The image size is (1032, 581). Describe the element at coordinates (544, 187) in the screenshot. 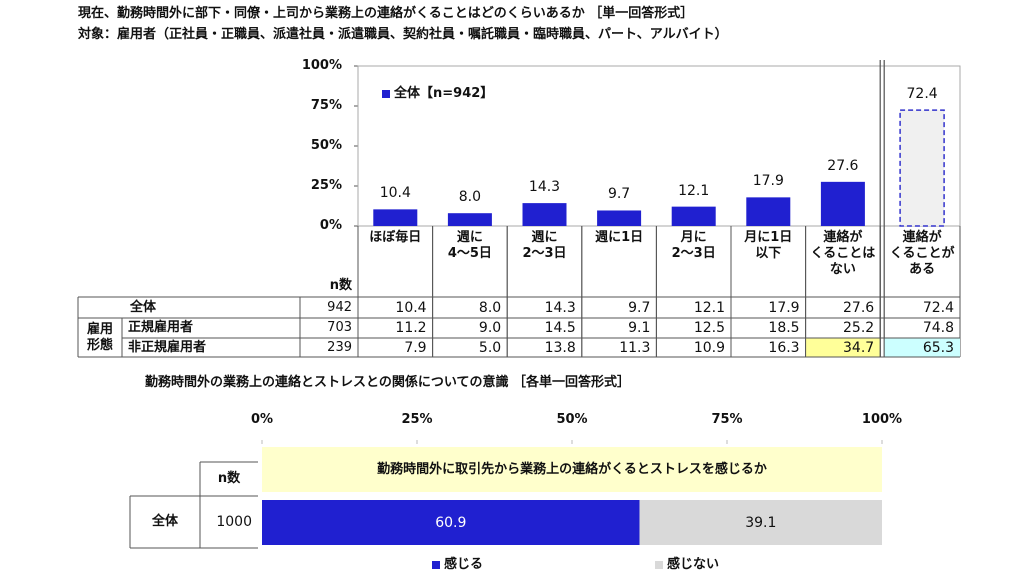

I see `data-label: 14.3` at that location.